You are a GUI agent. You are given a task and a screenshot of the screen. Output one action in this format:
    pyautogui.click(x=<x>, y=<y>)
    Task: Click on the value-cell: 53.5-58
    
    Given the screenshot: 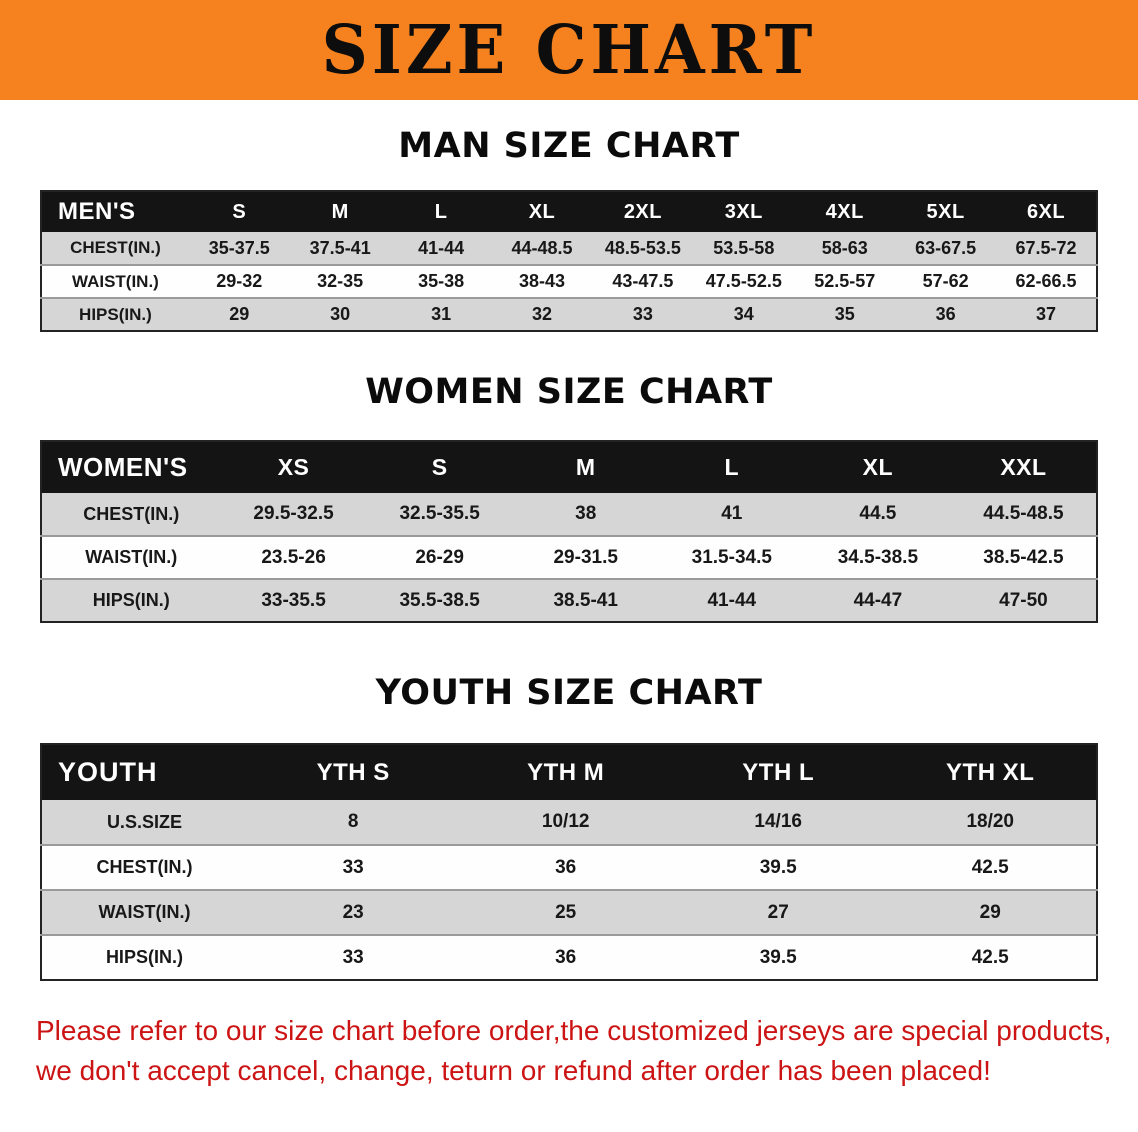 What is the action you would take?
    pyautogui.click(x=744, y=247)
    